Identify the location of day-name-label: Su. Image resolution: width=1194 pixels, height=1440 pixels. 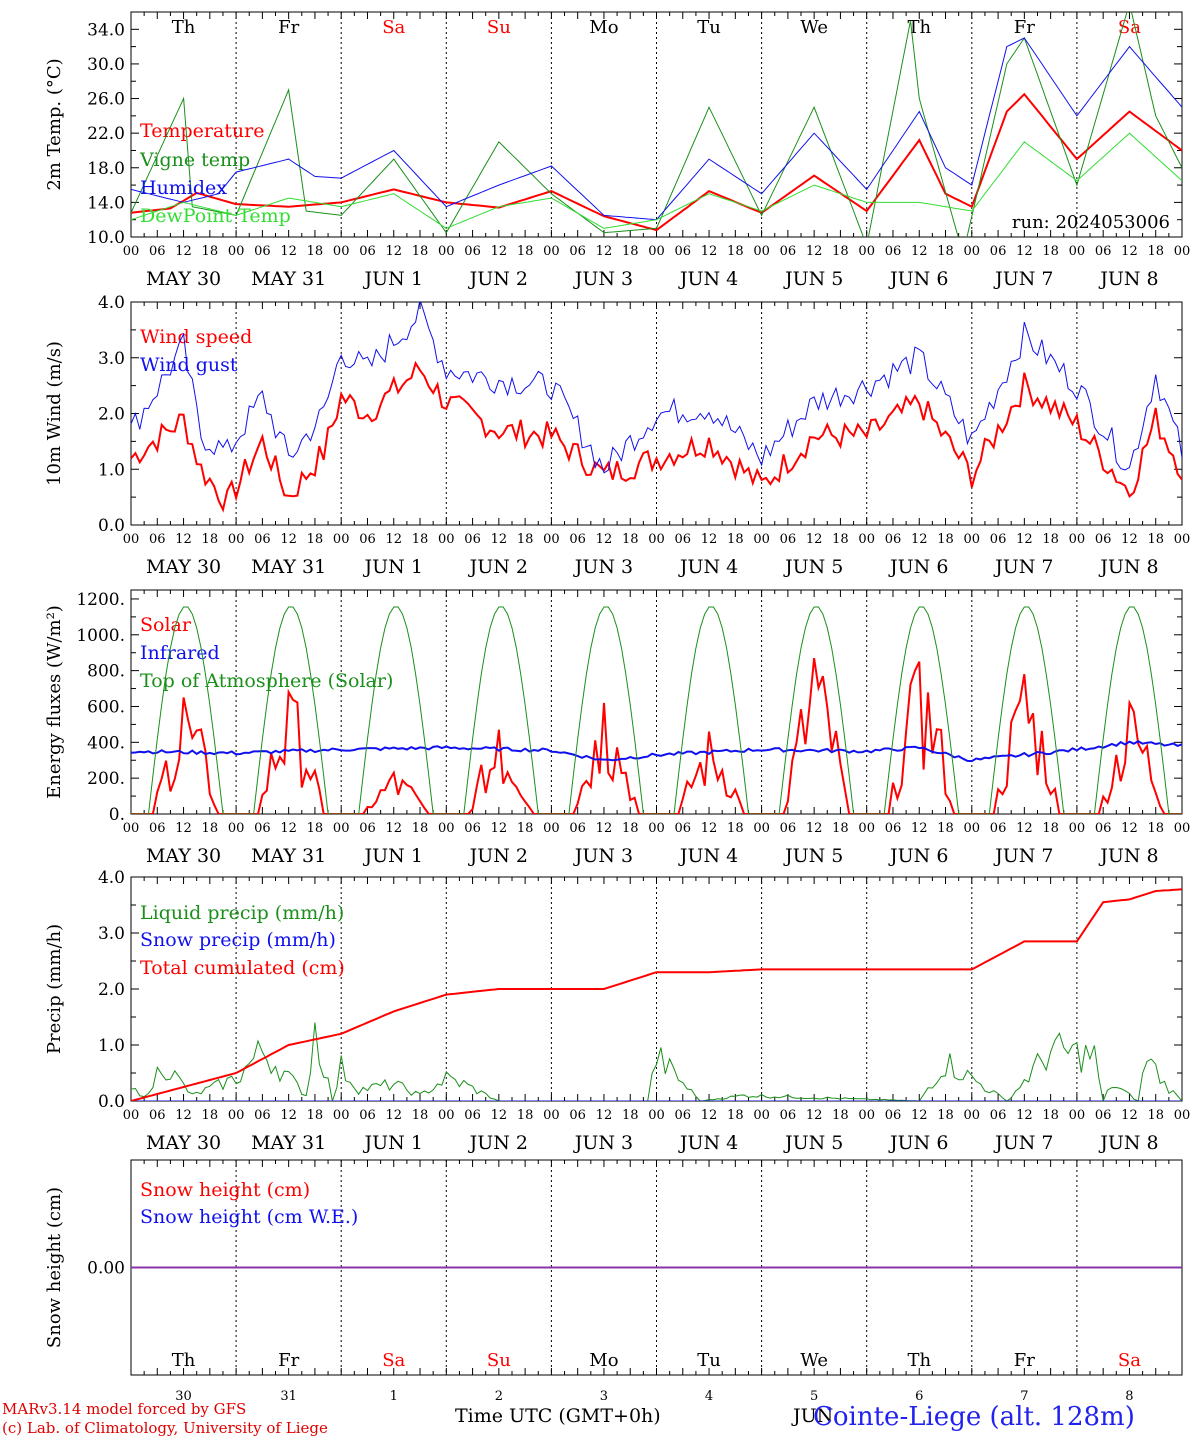
(499, 27).